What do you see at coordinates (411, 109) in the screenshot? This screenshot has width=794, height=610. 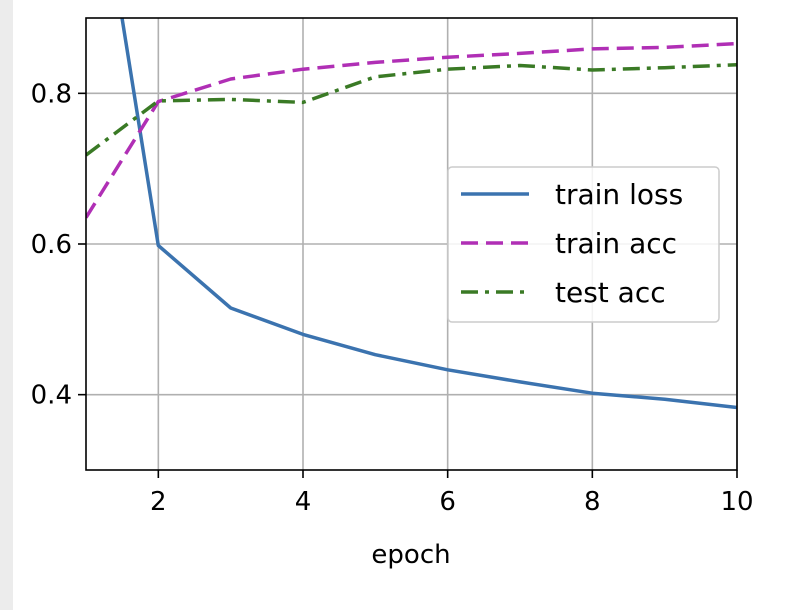 I see `series-line-test-acc` at bounding box center [411, 109].